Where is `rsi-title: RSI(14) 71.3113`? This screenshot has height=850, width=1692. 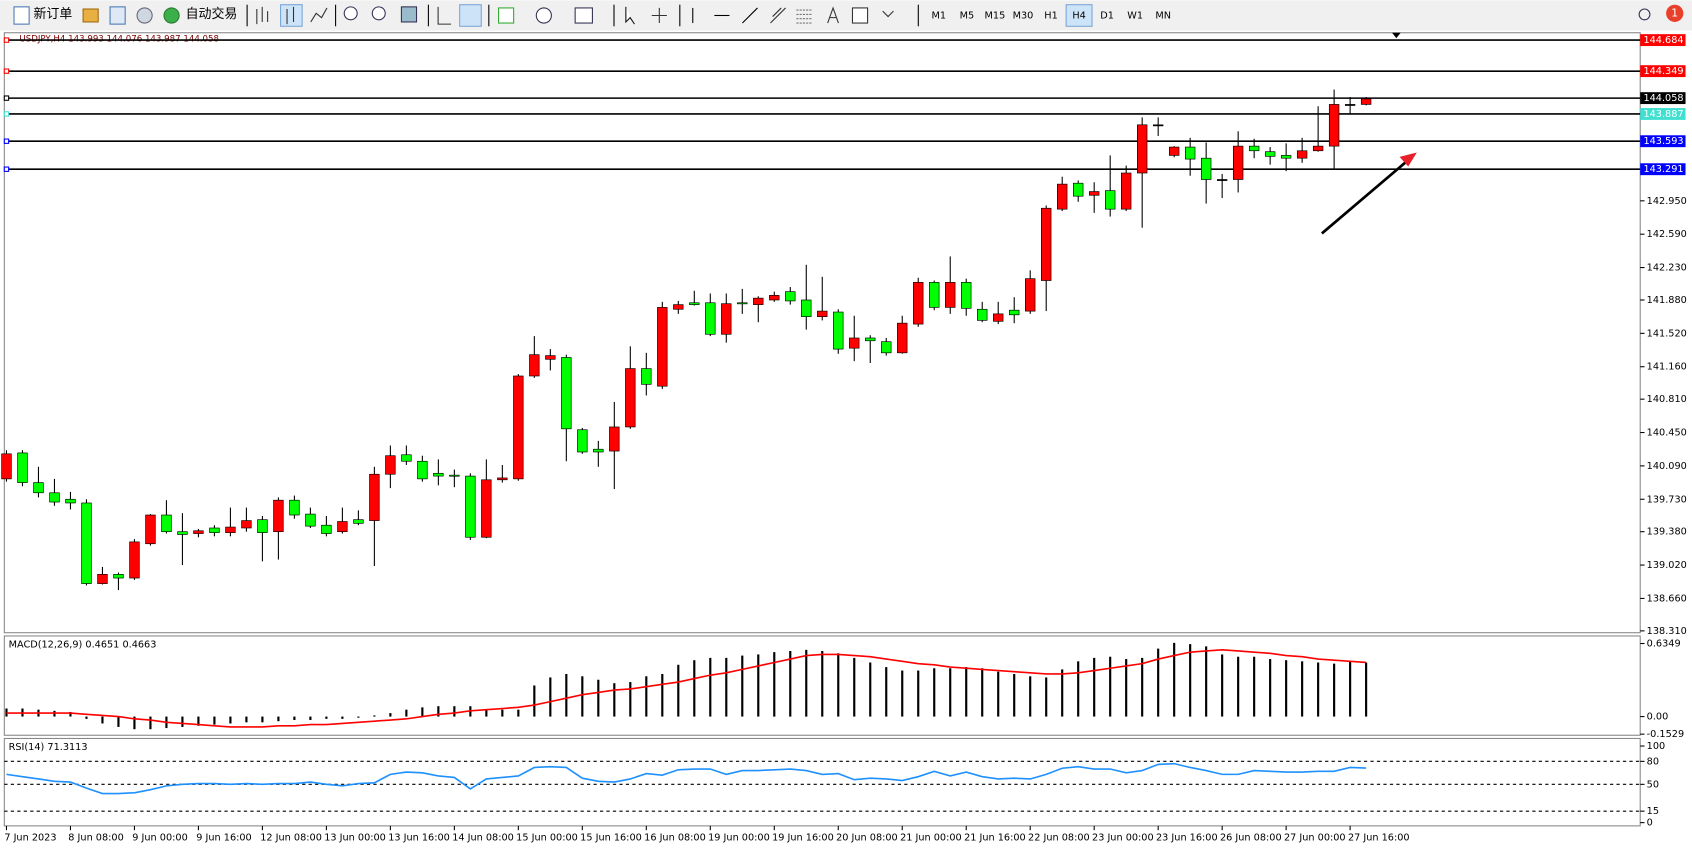 rsi-title: RSI(14) 71.3113 is located at coordinates (48, 747).